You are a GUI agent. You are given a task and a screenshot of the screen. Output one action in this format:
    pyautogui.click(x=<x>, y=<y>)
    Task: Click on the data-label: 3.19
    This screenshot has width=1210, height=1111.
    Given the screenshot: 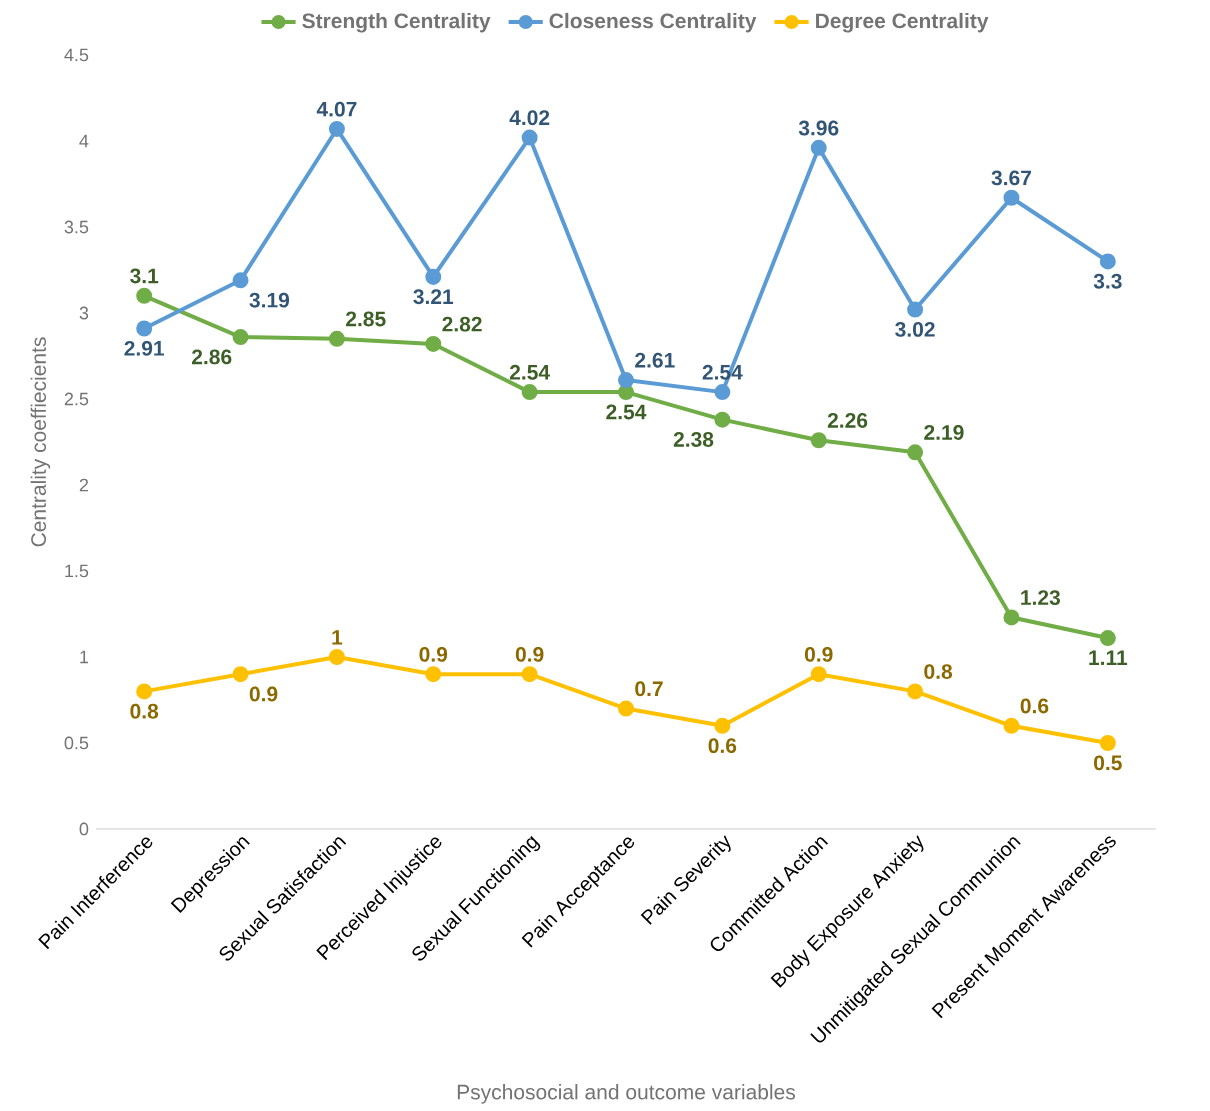 What is the action you would take?
    pyautogui.click(x=269, y=300)
    